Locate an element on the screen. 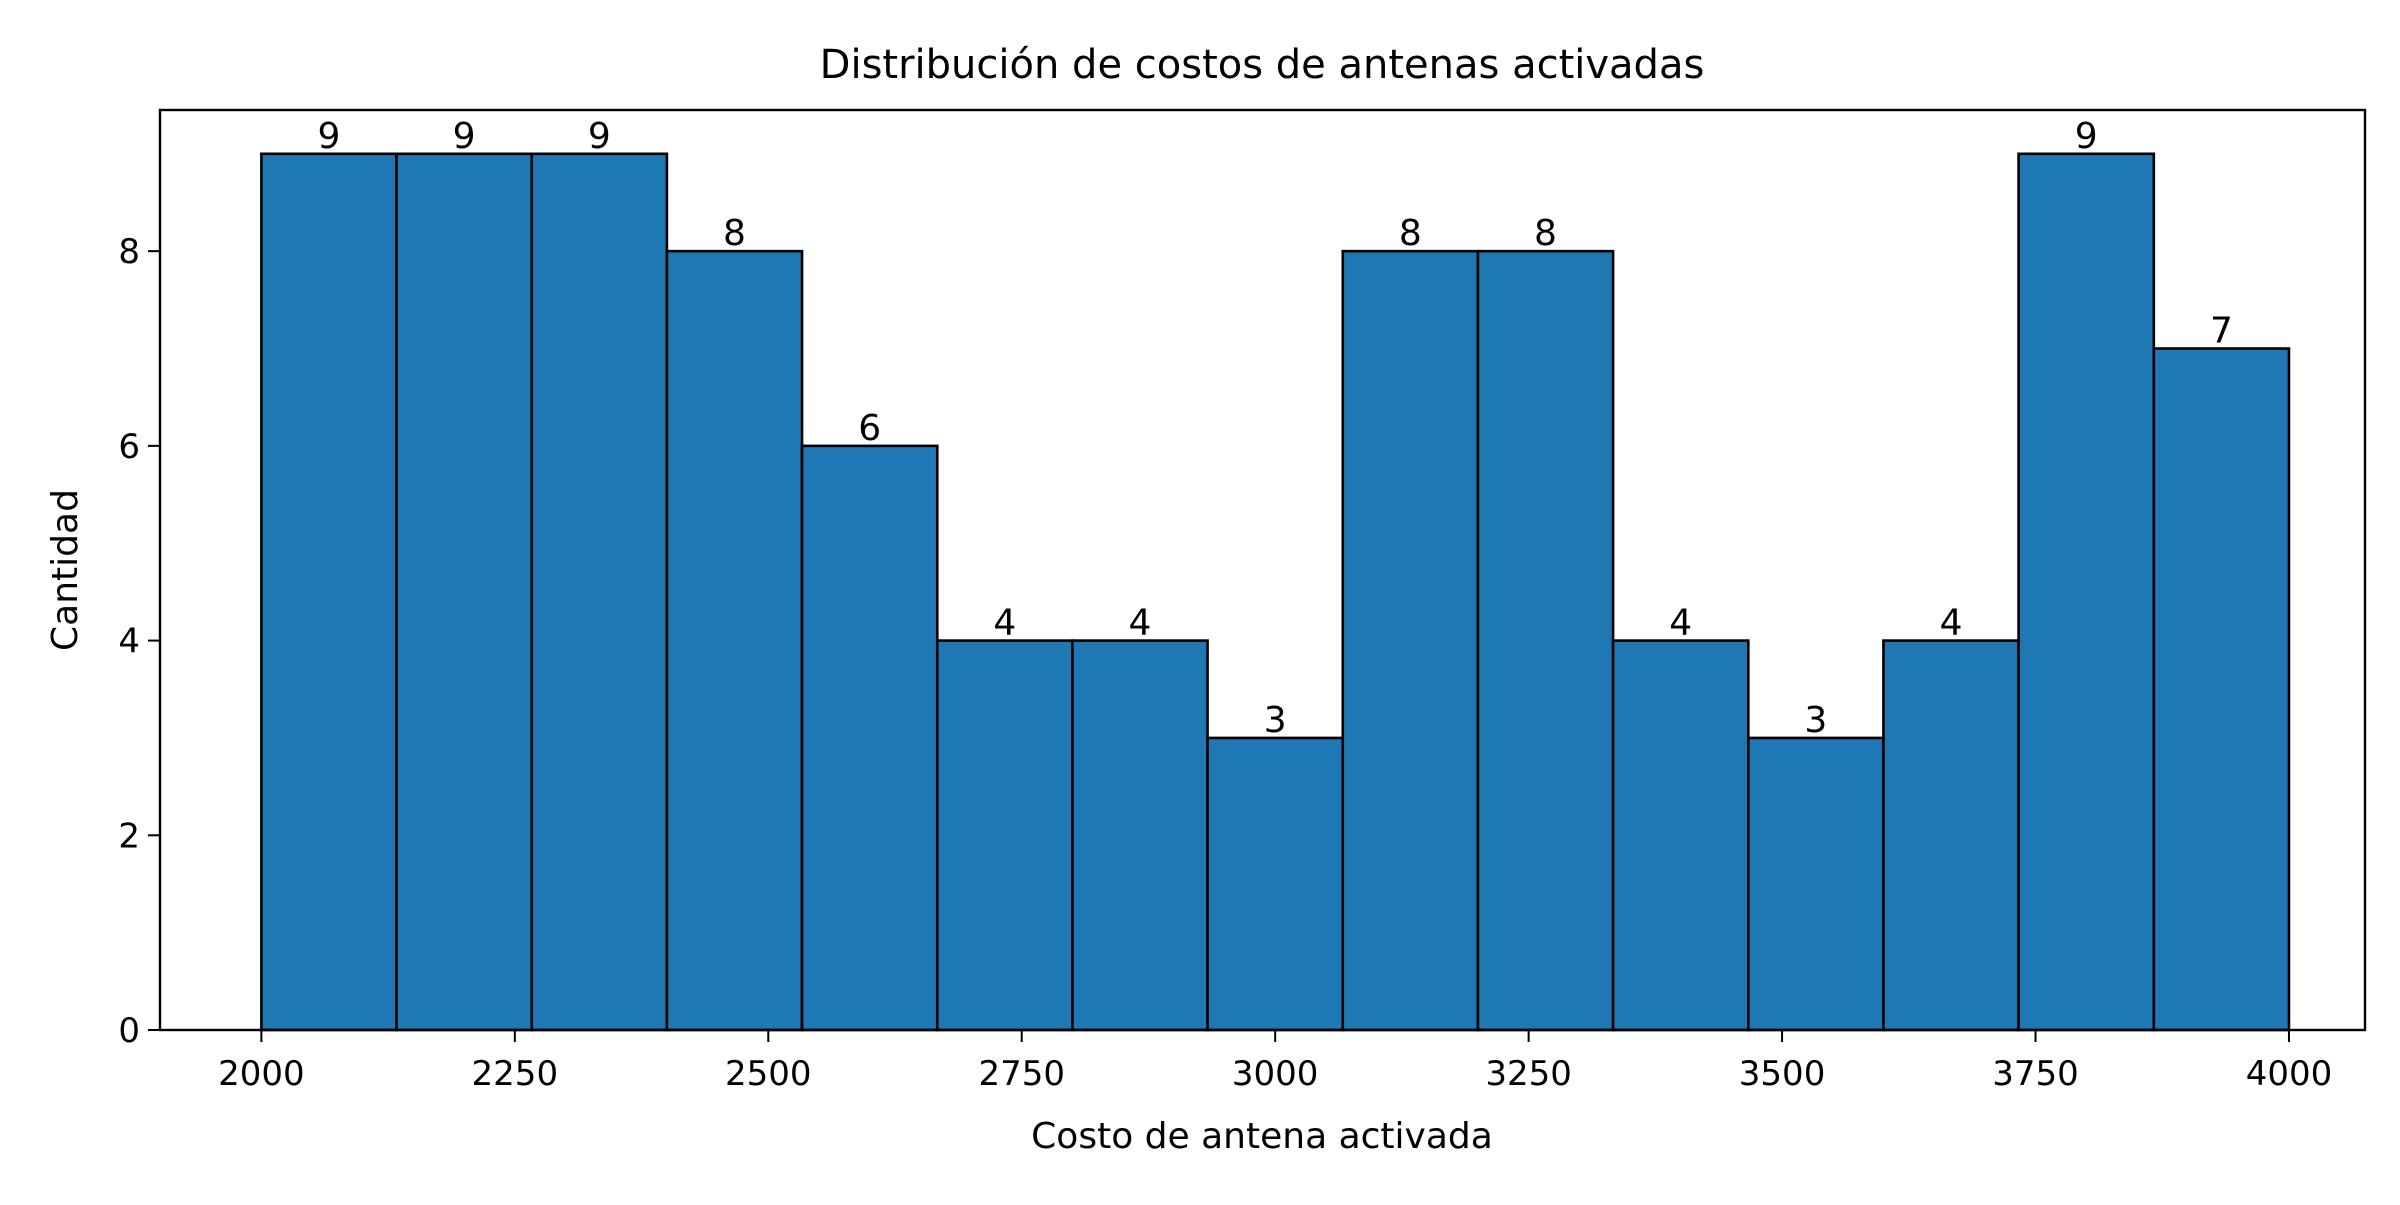 The image size is (2400, 1205). x-tick-label: 3250 is located at coordinates (1528, 1074).